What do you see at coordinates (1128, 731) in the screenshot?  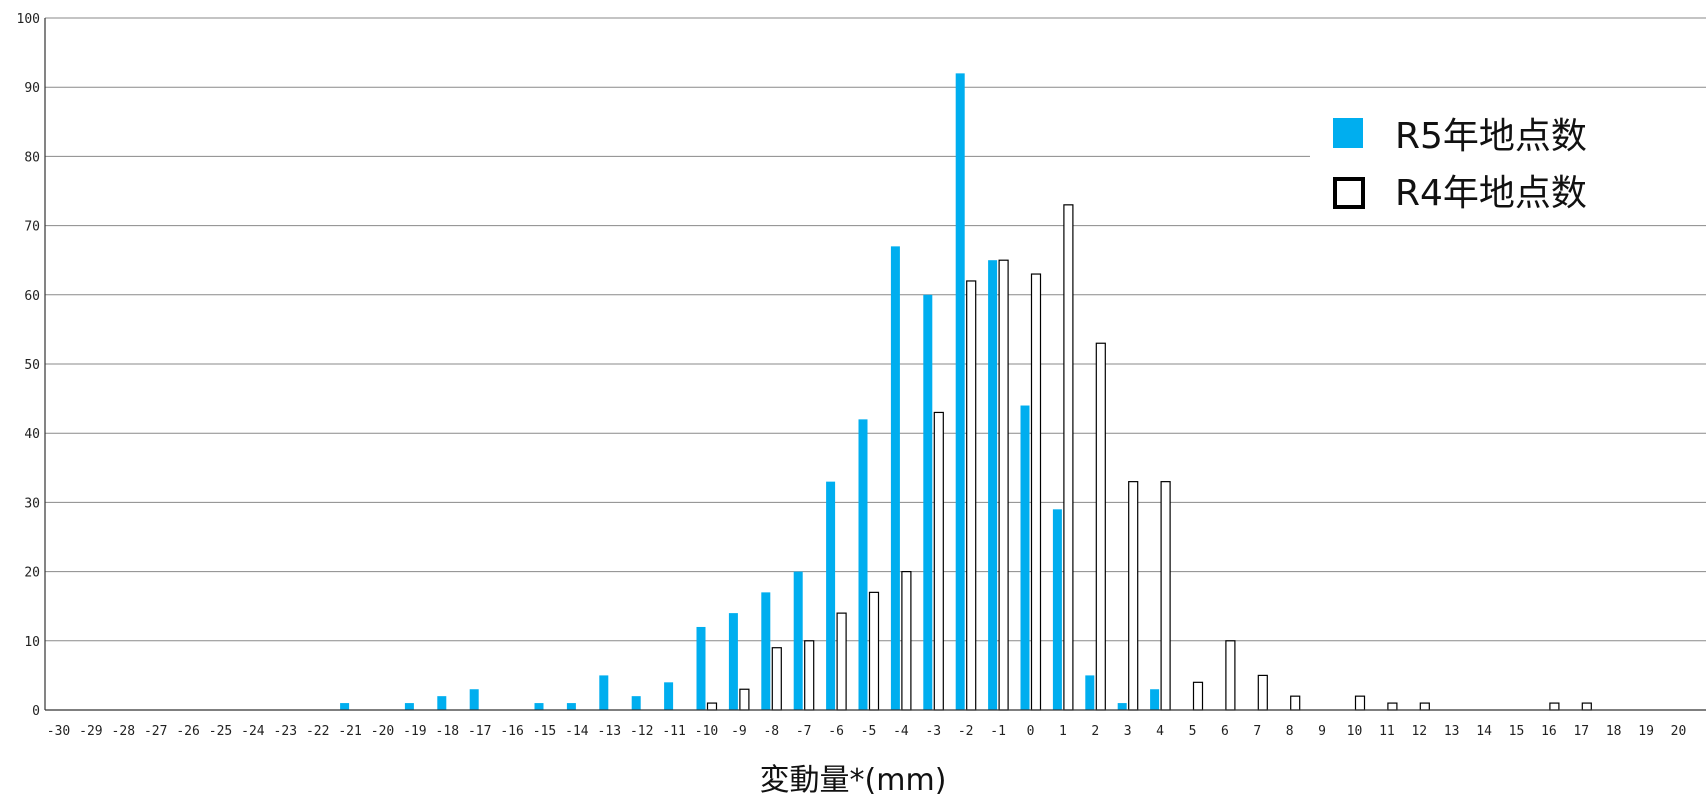 I see `x-tick-label: 3` at bounding box center [1128, 731].